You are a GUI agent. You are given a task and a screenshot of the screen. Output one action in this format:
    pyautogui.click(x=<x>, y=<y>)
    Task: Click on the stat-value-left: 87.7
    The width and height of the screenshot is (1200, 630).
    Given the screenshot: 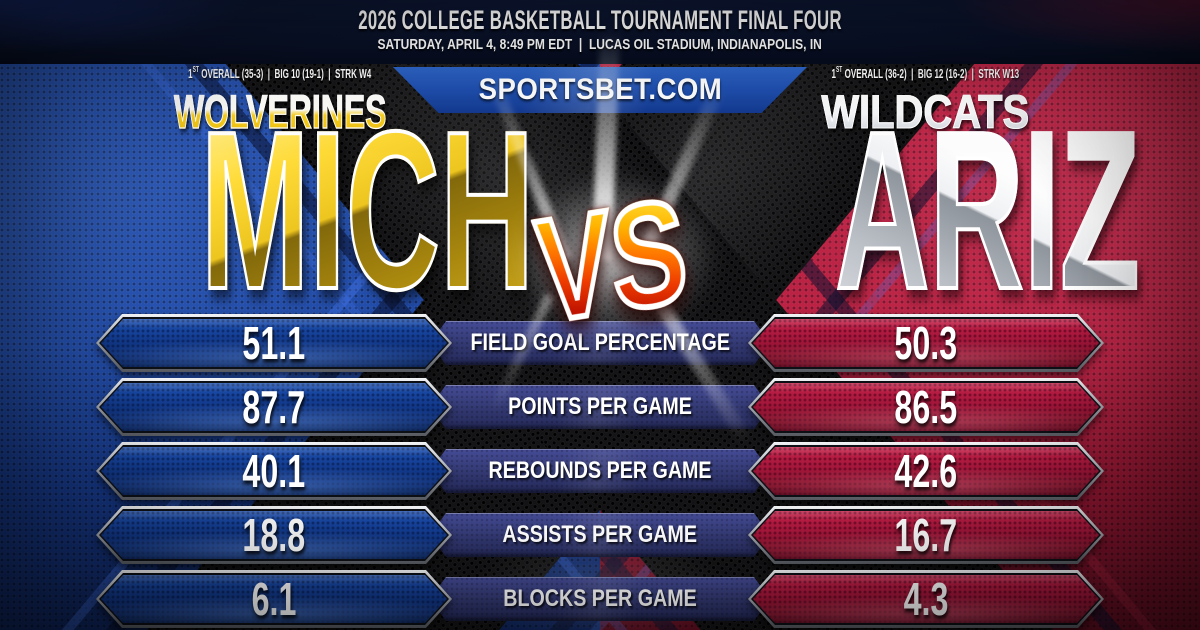 What is the action you would take?
    pyautogui.click(x=274, y=407)
    